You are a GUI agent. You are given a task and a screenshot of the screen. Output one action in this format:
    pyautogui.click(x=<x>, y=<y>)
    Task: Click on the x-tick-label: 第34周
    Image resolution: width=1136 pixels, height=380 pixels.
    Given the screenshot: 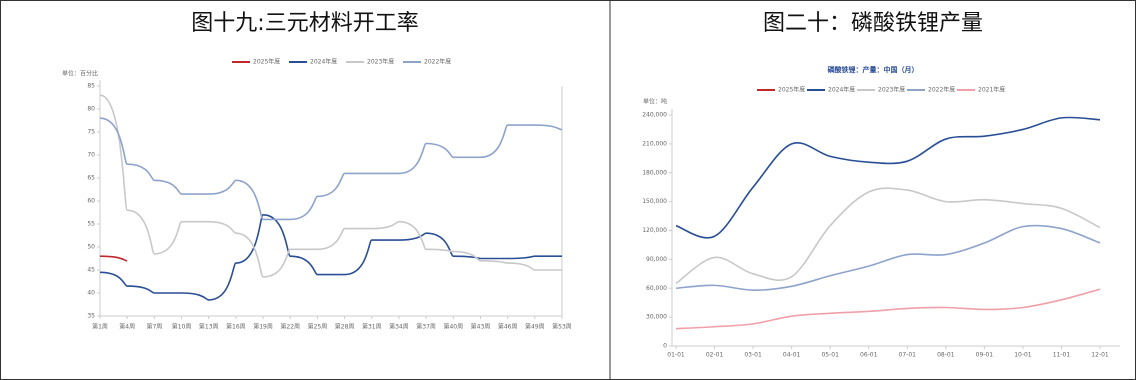 What is the action you would take?
    pyautogui.click(x=399, y=327)
    